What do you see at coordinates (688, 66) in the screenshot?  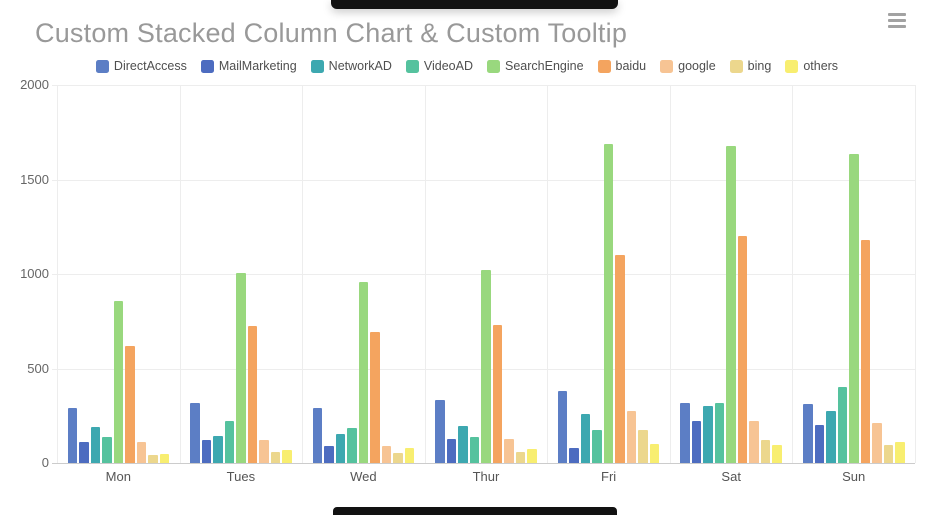 I see `legend-item-google: google` at bounding box center [688, 66].